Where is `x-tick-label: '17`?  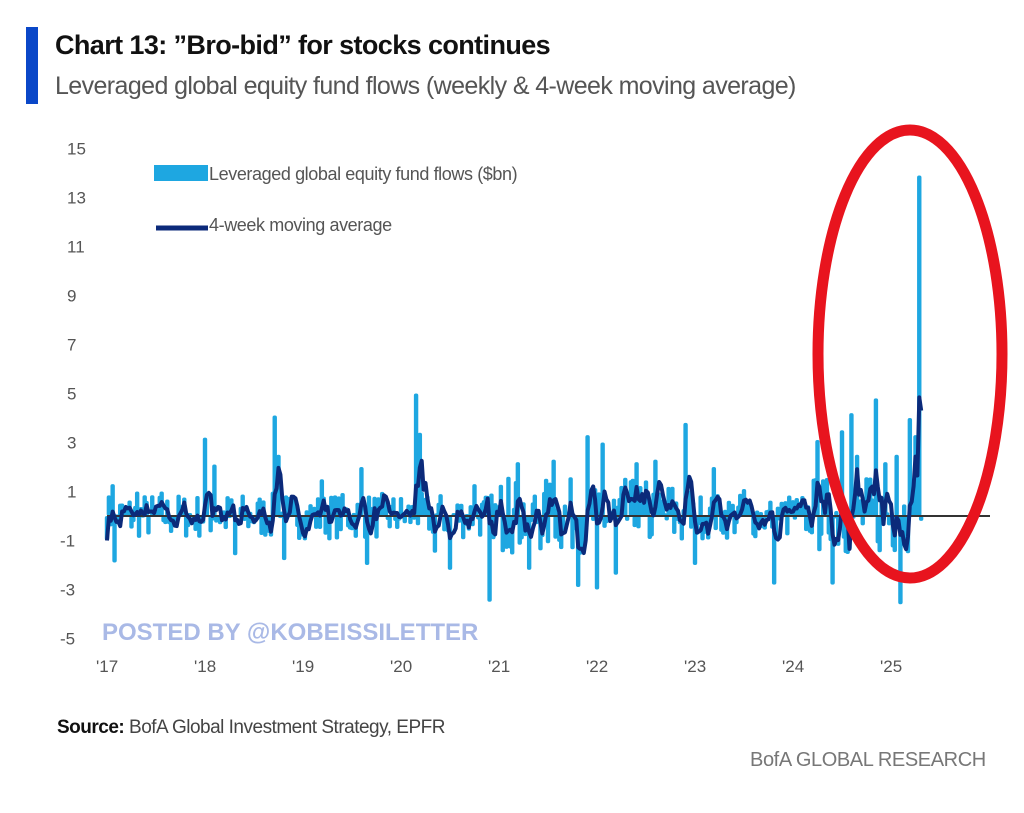
x-tick-label: '17 is located at coordinates (107, 666).